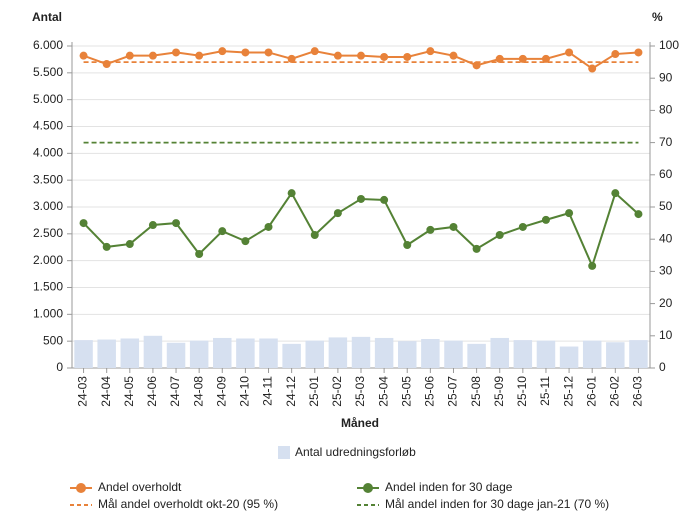  I want to click on x-tick-label: 25-08, so click(476, 391).